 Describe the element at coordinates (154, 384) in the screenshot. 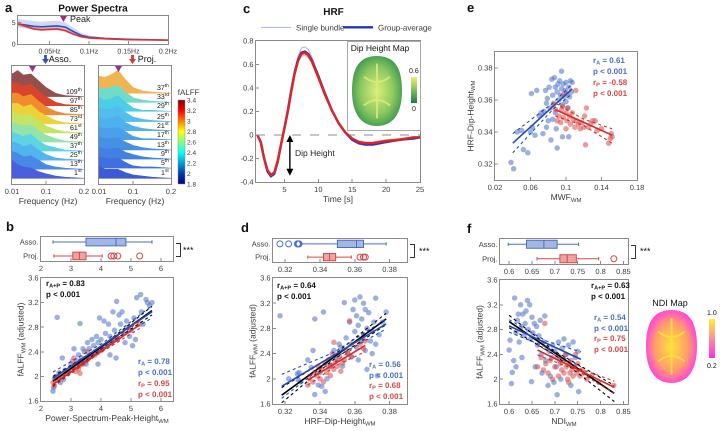

I see `annotation: r$_{P}$ = 0.95` at that location.